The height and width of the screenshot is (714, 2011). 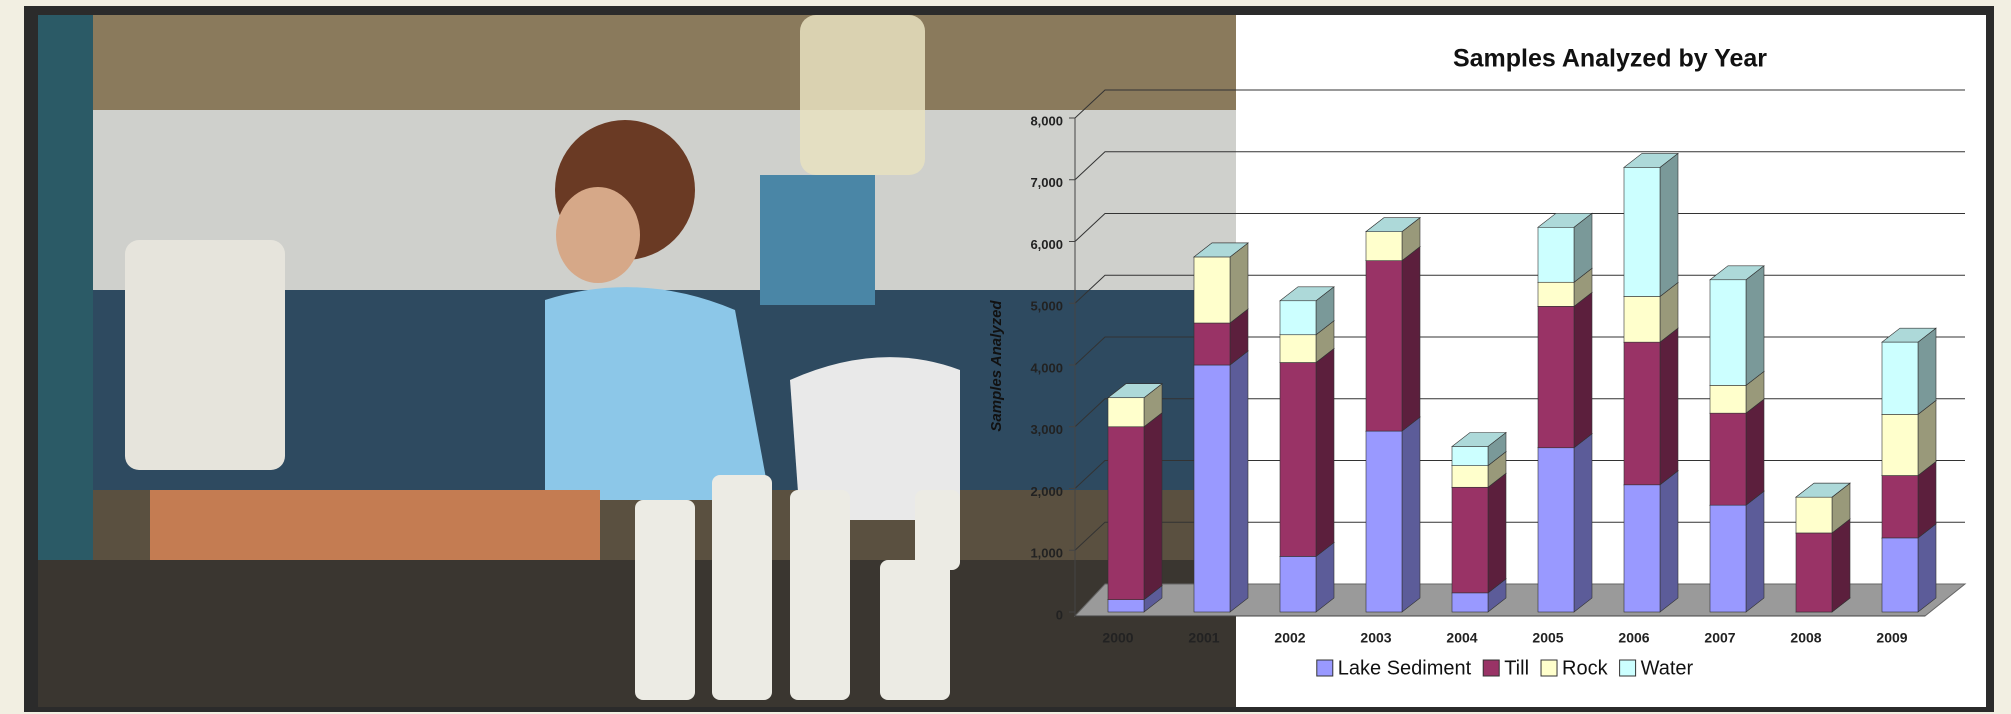 I want to click on y-tick-label: 1,000, so click(x=1046, y=553).